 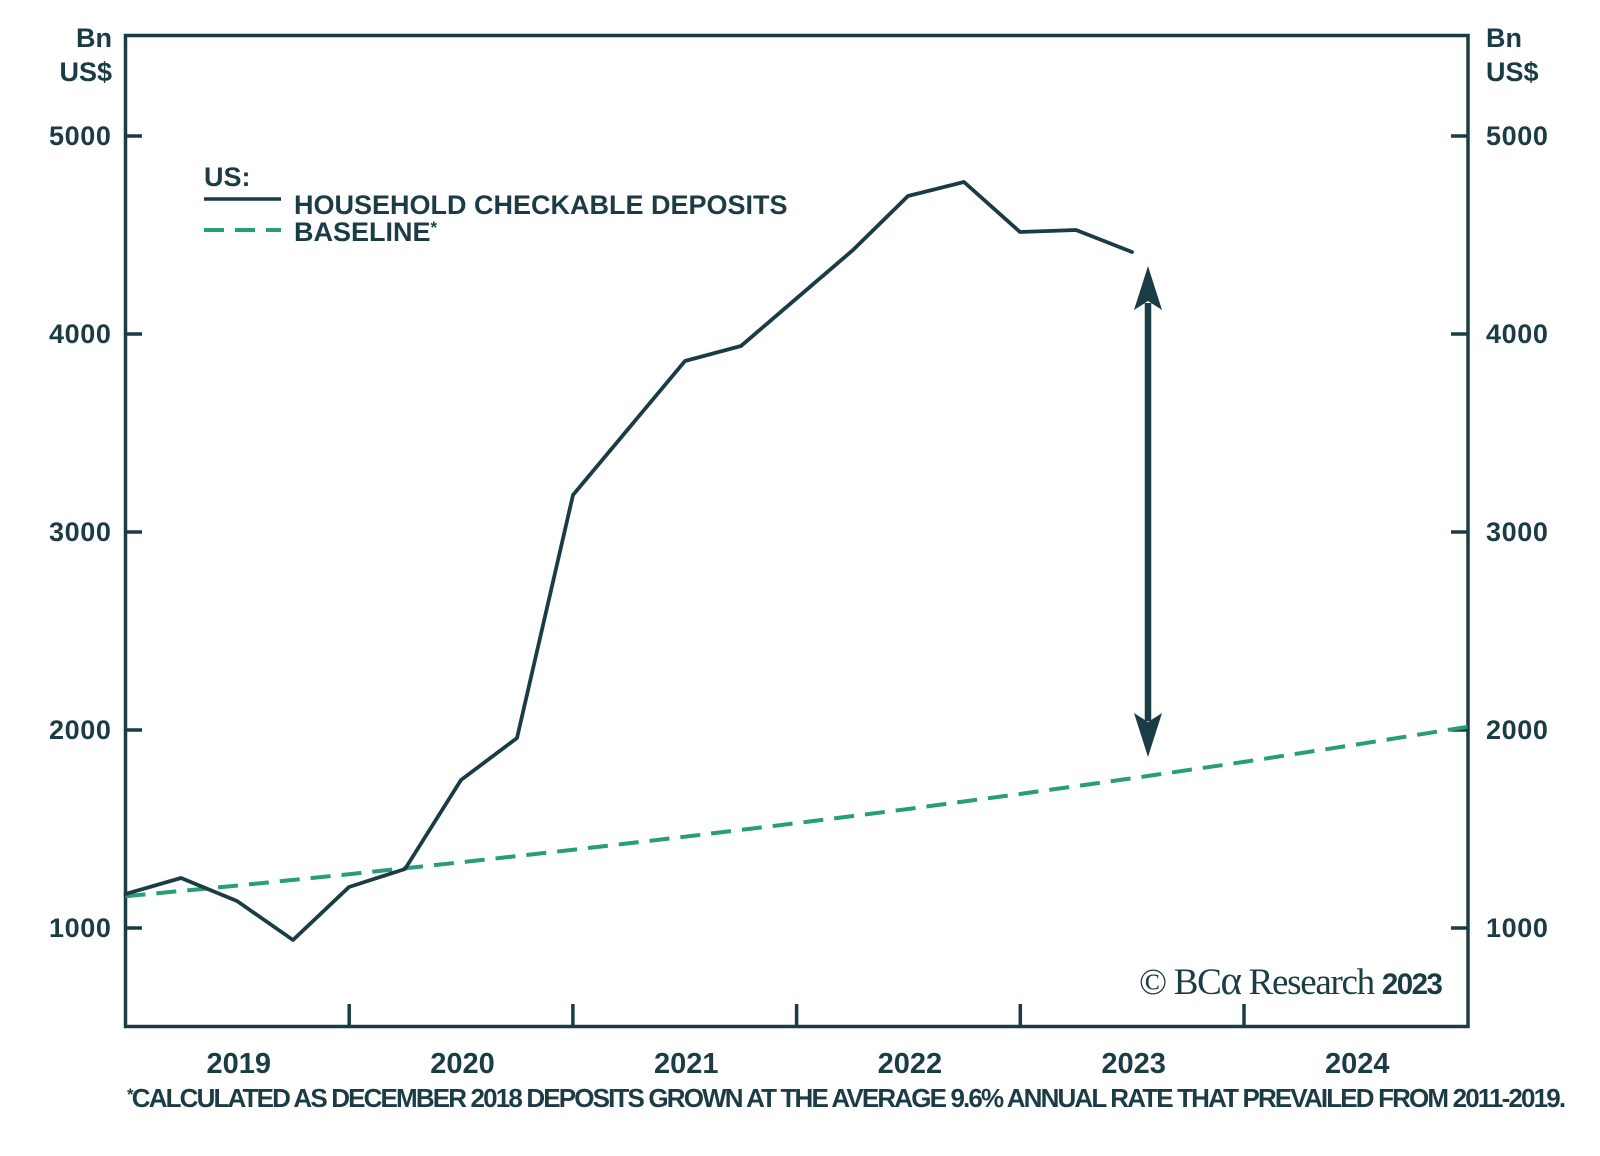 What do you see at coordinates (239, 1064) in the screenshot?
I see `svg-text: 2019` at bounding box center [239, 1064].